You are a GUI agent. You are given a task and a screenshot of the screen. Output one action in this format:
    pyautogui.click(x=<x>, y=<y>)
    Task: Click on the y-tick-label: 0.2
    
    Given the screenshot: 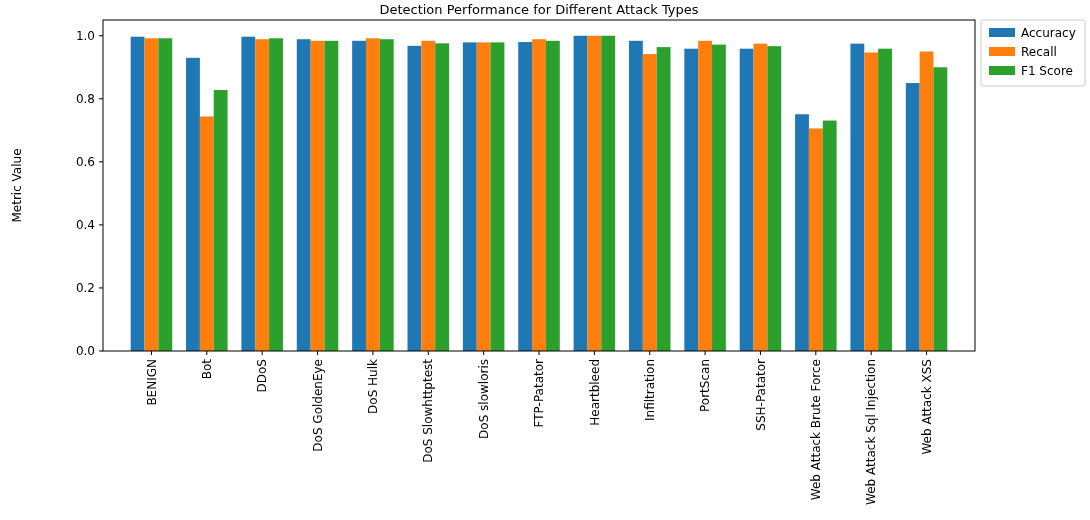 What is the action you would take?
    pyautogui.click(x=85, y=288)
    